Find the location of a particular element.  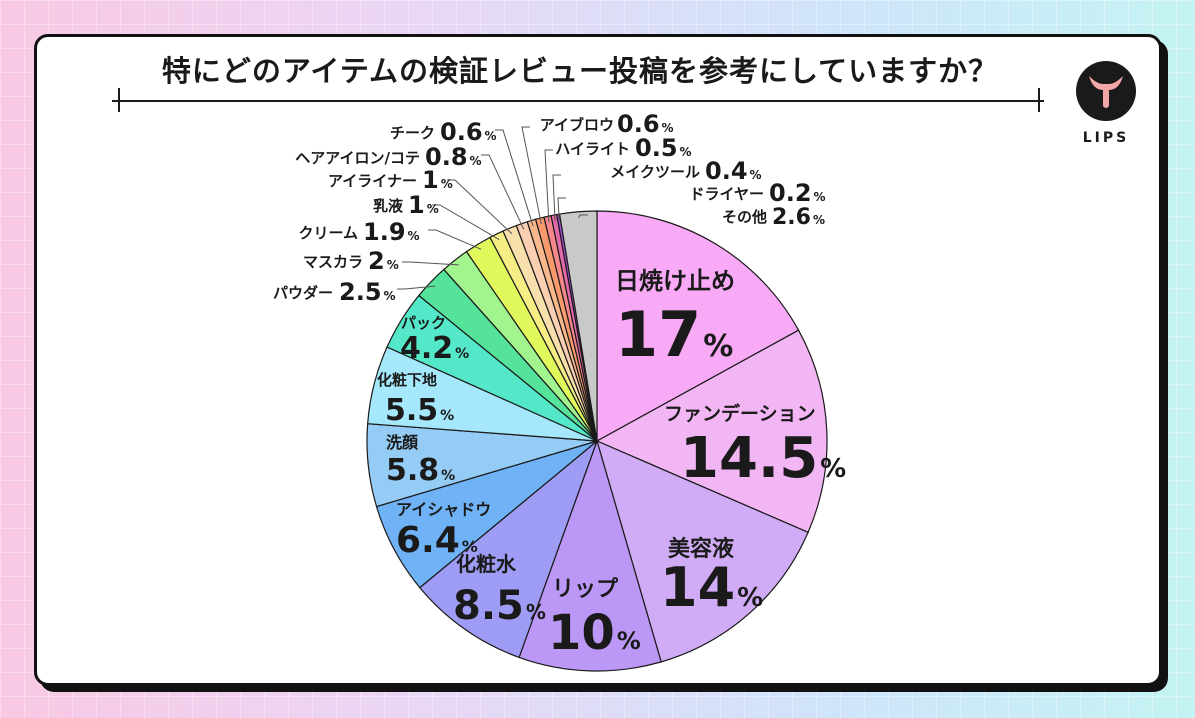

slice-label-12: 乳液 is located at coordinates (388, 206).